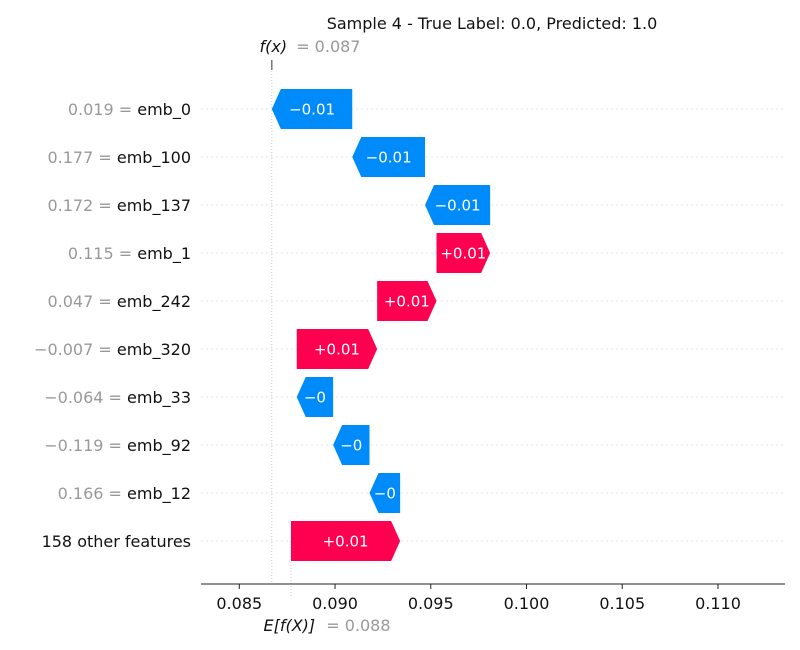 The image size is (800, 650). I want to click on feature-value: 0.019 =, so click(102, 109).